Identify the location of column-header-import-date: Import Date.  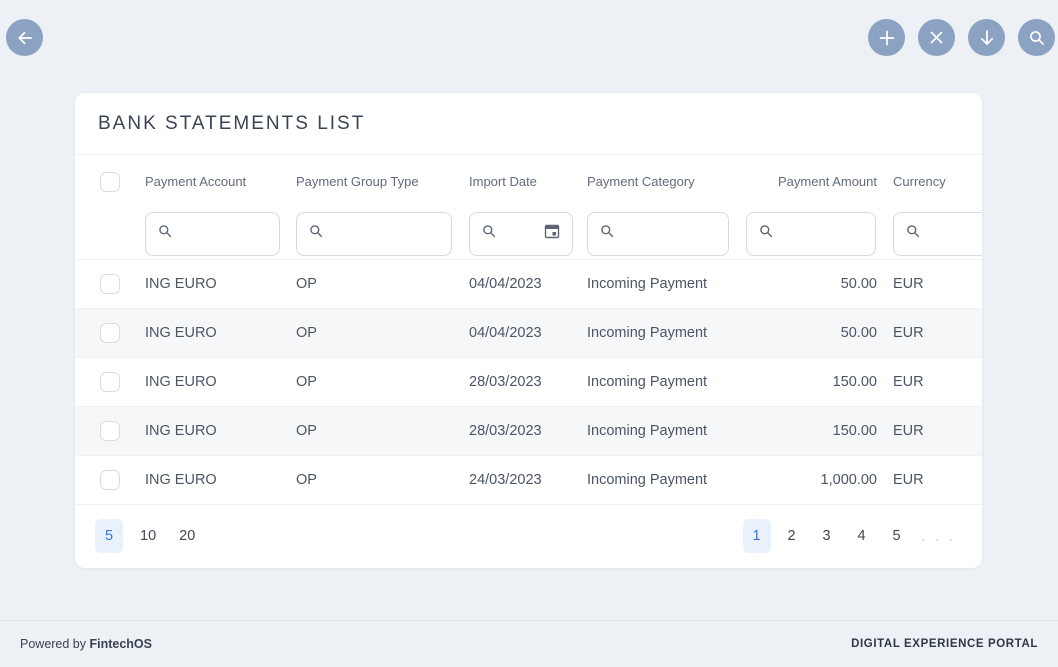
(503, 181).